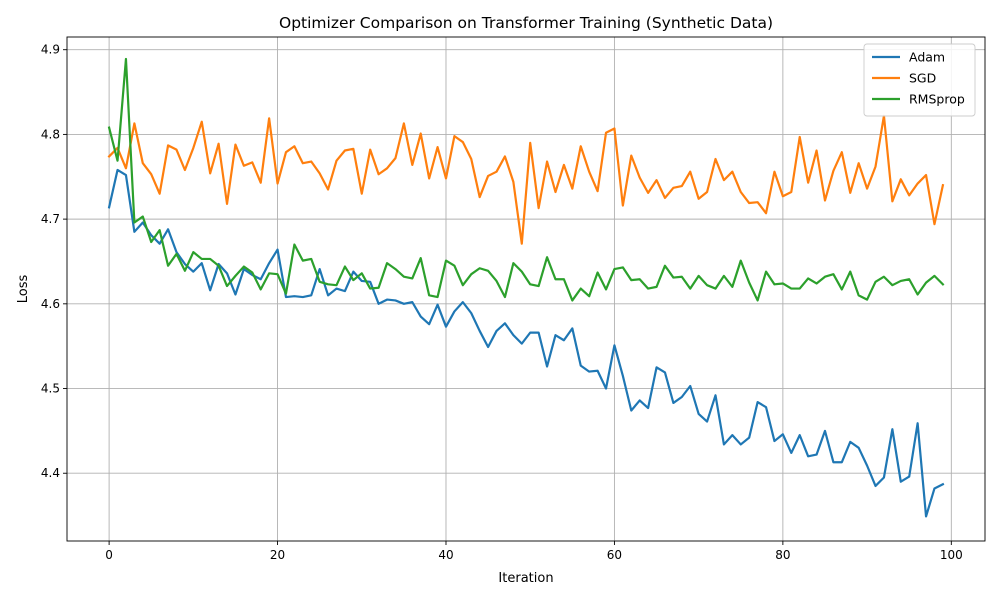 The width and height of the screenshot is (1000, 600). What do you see at coordinates (50, 304) in the screenshot?
I see `y-tick-label: 4.6` at bounding box center [50, 304].